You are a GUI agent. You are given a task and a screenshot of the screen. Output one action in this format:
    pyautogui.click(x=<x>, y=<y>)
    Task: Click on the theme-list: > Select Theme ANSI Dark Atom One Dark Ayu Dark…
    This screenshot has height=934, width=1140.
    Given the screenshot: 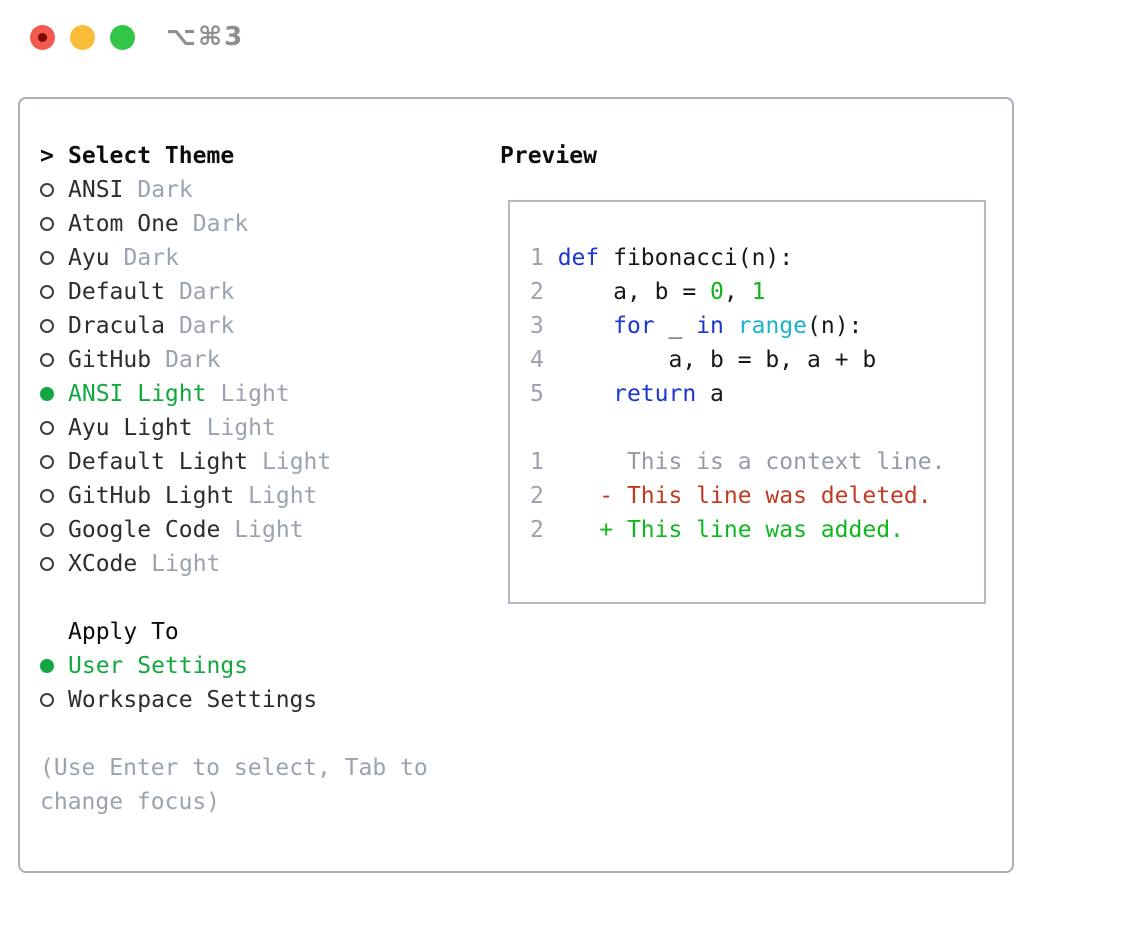 What is the action you would take?
    pyautogui.click(x=185, y=360)
    